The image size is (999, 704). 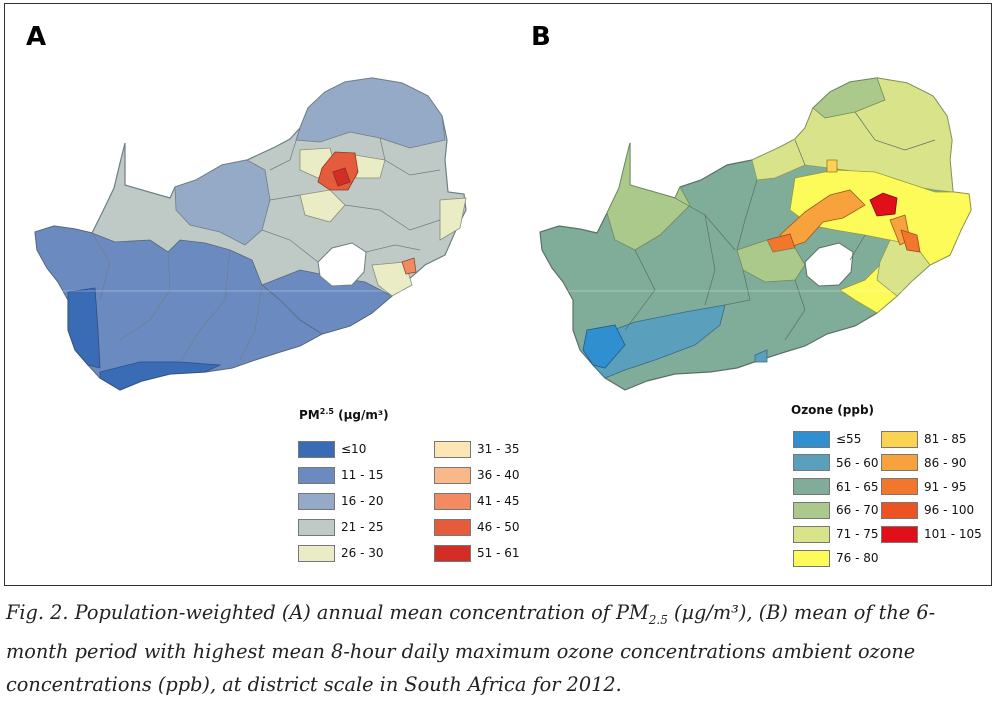 What do you see at coordinates (160, 376) in the screenshot?
I see `map-a-region-south-coast` at bounding box center [160, 376].